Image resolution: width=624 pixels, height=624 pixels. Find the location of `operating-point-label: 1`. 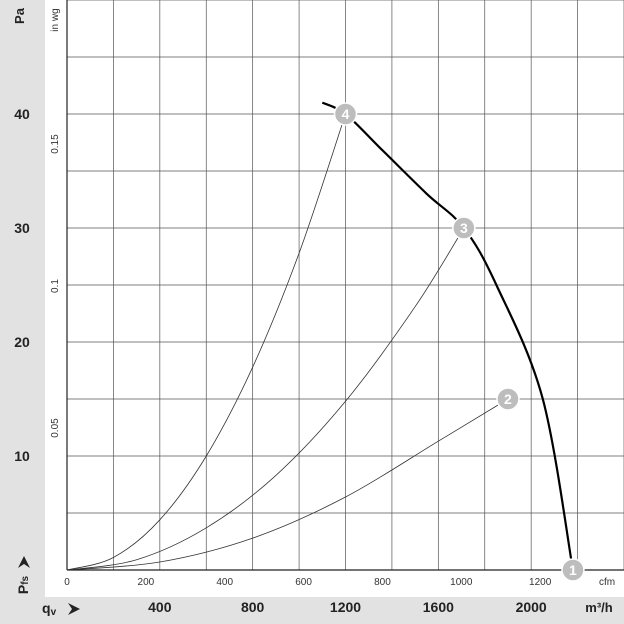

operating-point-label: 1 is located at coordinates (573, 570).